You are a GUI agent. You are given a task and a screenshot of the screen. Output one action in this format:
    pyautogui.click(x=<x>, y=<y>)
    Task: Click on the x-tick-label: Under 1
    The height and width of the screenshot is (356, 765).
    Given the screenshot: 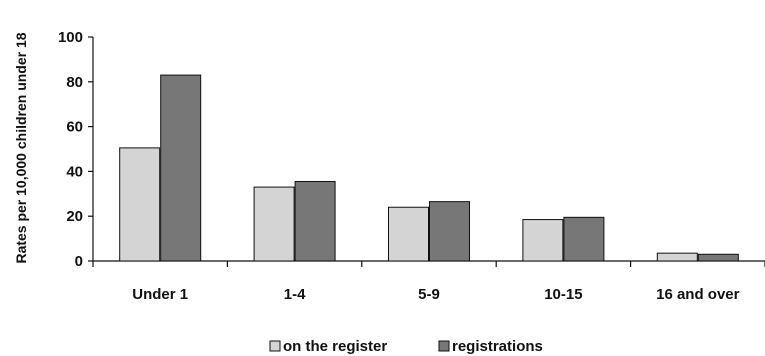 What is the action you would take?
    pyautogui.click(x=160, y=294)
    